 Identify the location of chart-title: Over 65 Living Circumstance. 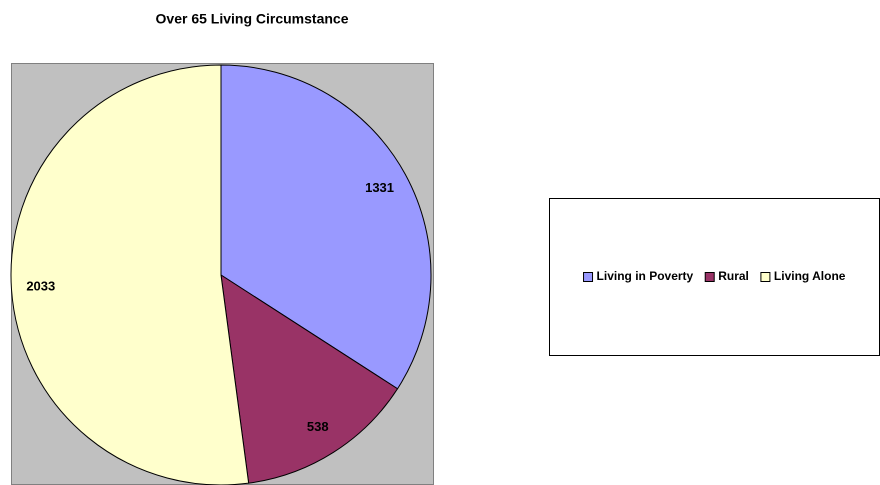
(252, 19).